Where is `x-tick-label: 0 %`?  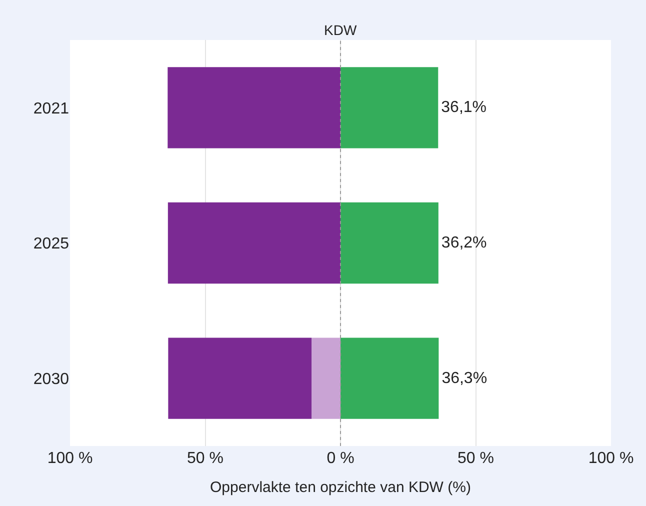 x-tick-label: 0 % is located at coordinates (340, 458).